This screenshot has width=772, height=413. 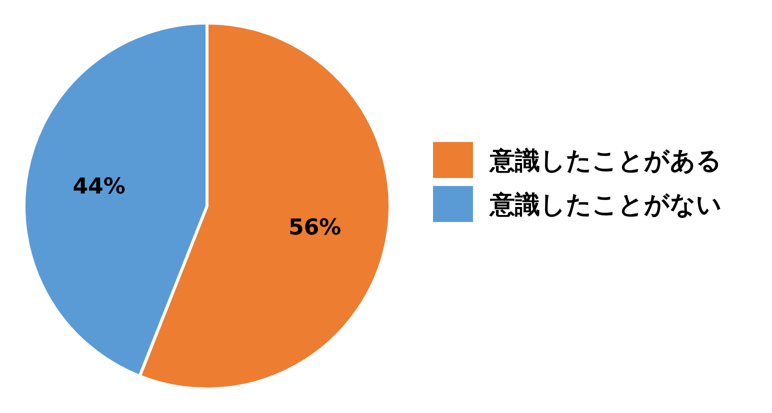 I want to click on data-label: 56%, so click(x=315, y=228).